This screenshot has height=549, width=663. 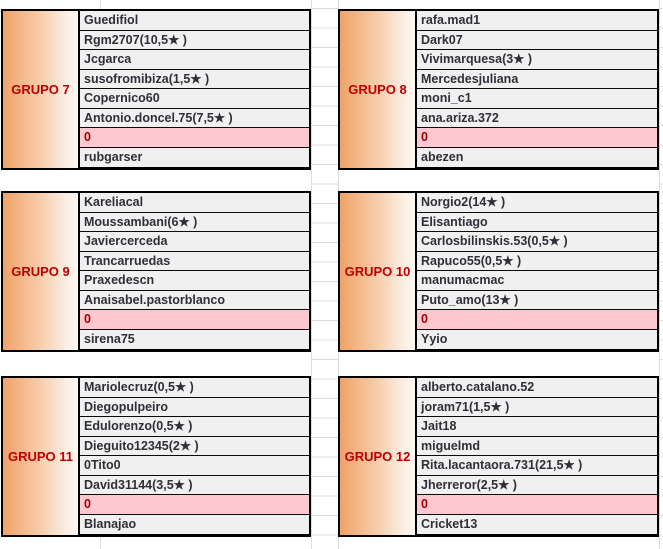 What do you see at coordinates (537, 407) in the screenshot?
I see `member-cell: joram71(1,5★ )` at bounding box center [537, 407].